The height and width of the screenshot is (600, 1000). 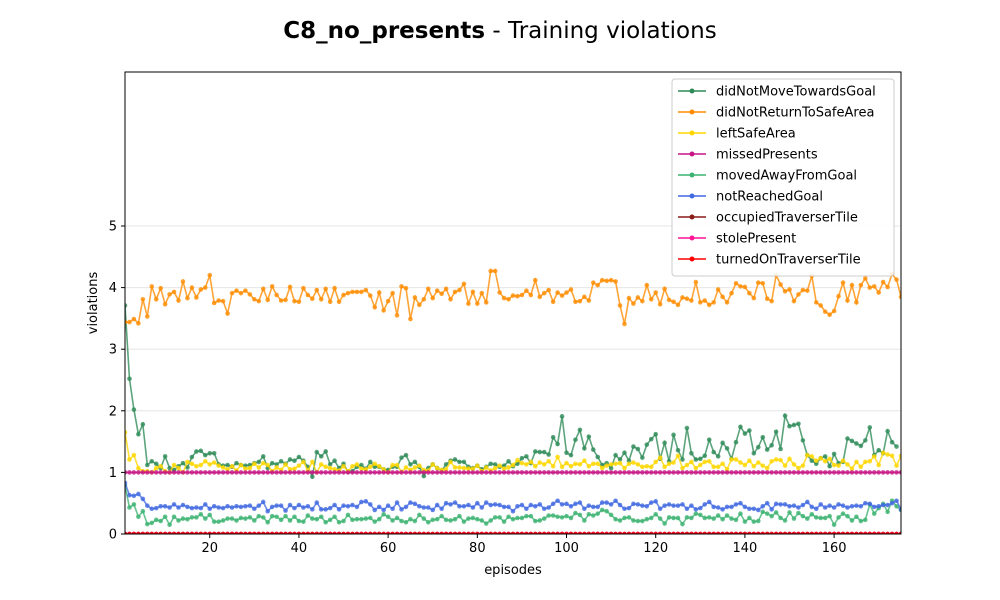 I want to click on y-axis-ticks: 0 1 2 3 4 5, so click(x=117, y=381).